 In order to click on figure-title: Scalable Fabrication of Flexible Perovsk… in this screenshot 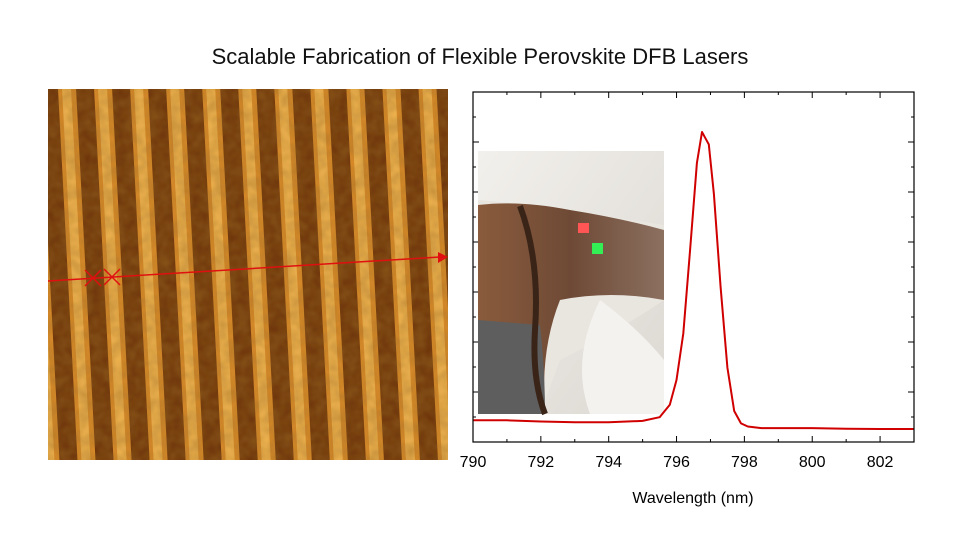, I will do `click(480, 56)`.